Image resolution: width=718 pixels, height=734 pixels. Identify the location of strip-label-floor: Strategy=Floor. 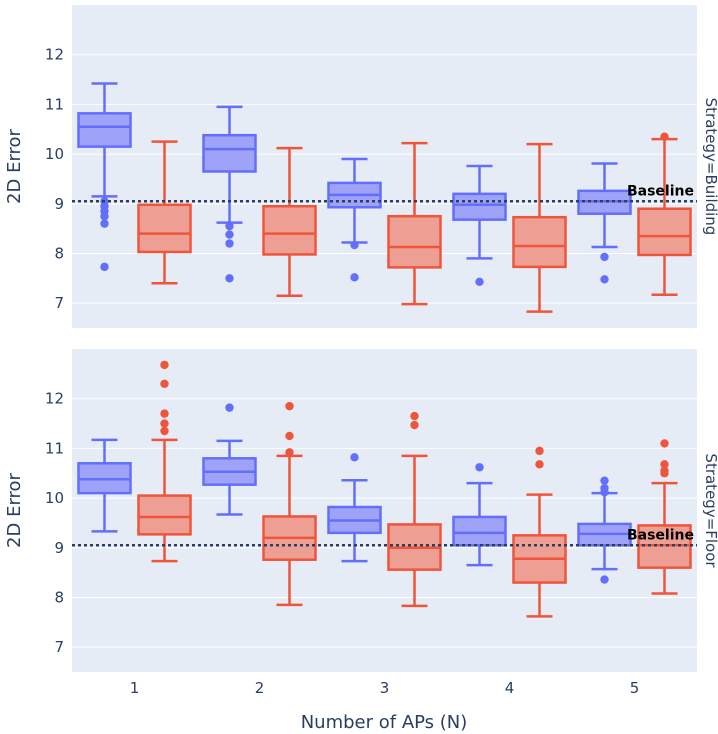
(710, 510).